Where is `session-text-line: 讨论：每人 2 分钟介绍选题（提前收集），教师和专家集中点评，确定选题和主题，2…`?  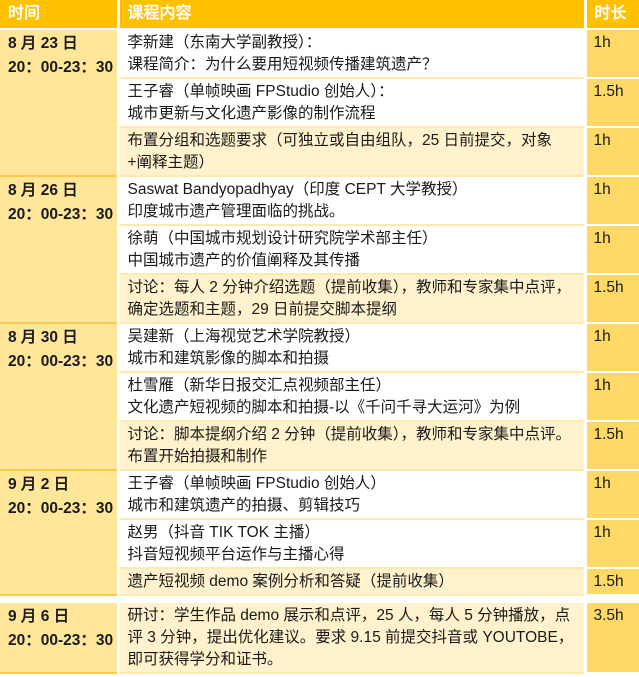 session-text-line: 讨论：每人 2 分钟介绍选题（提前收集），教师和专家集中点评，确定选题和主题，2… is located at coordinates (349, 298).